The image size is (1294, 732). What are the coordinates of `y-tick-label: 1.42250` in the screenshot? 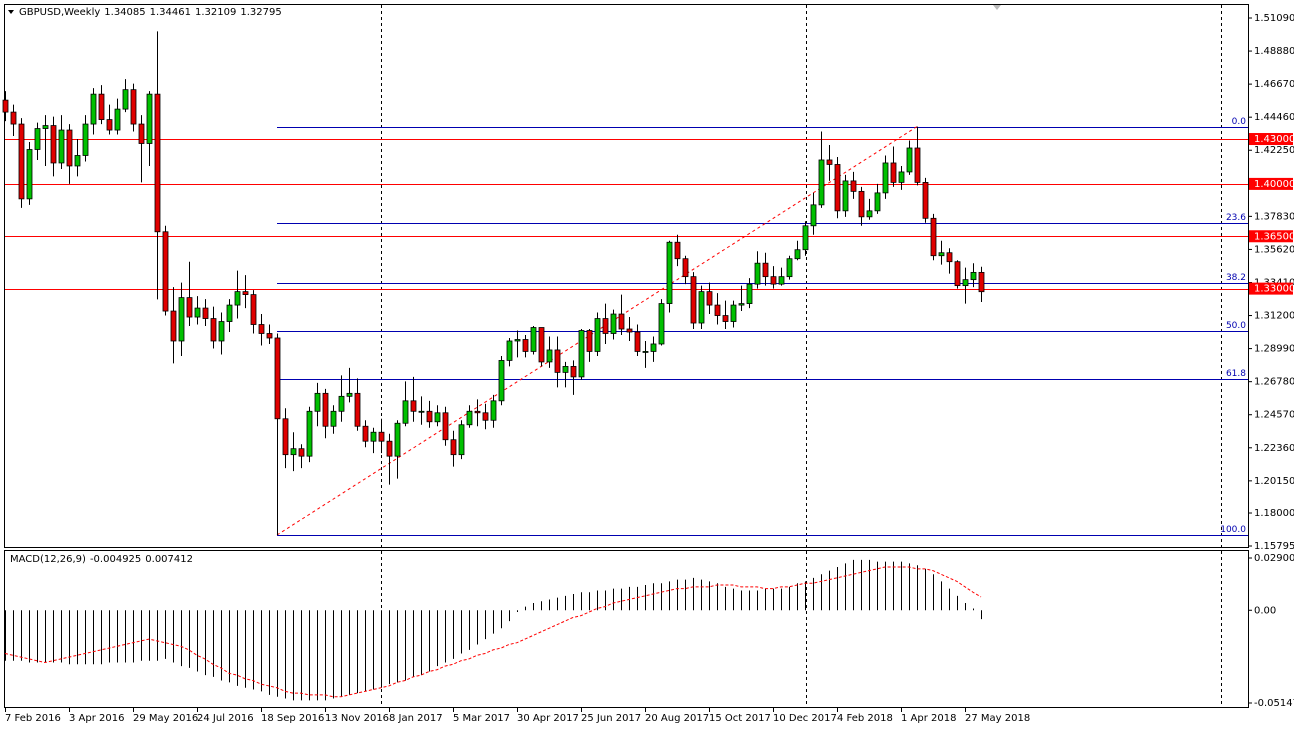 It's located at (1274, 150).